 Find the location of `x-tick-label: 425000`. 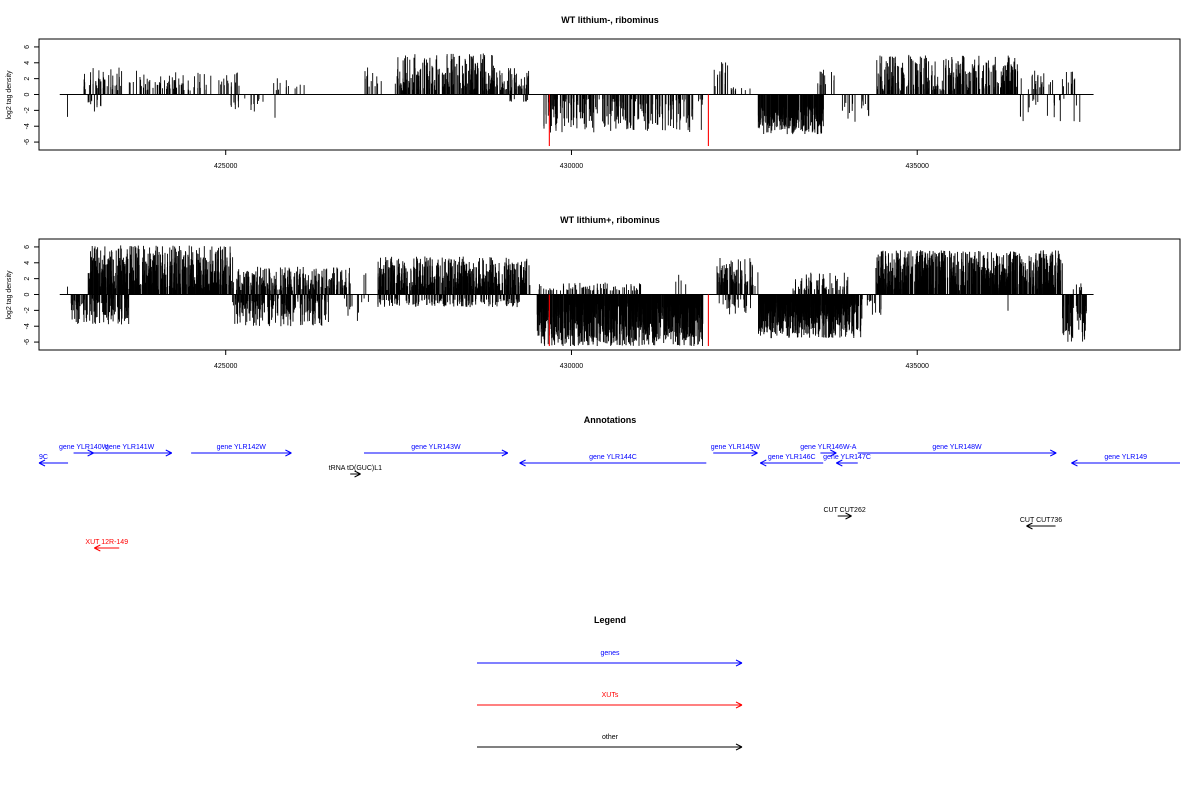

x-tick-label: 425000 is located at coordinates (225, 166).